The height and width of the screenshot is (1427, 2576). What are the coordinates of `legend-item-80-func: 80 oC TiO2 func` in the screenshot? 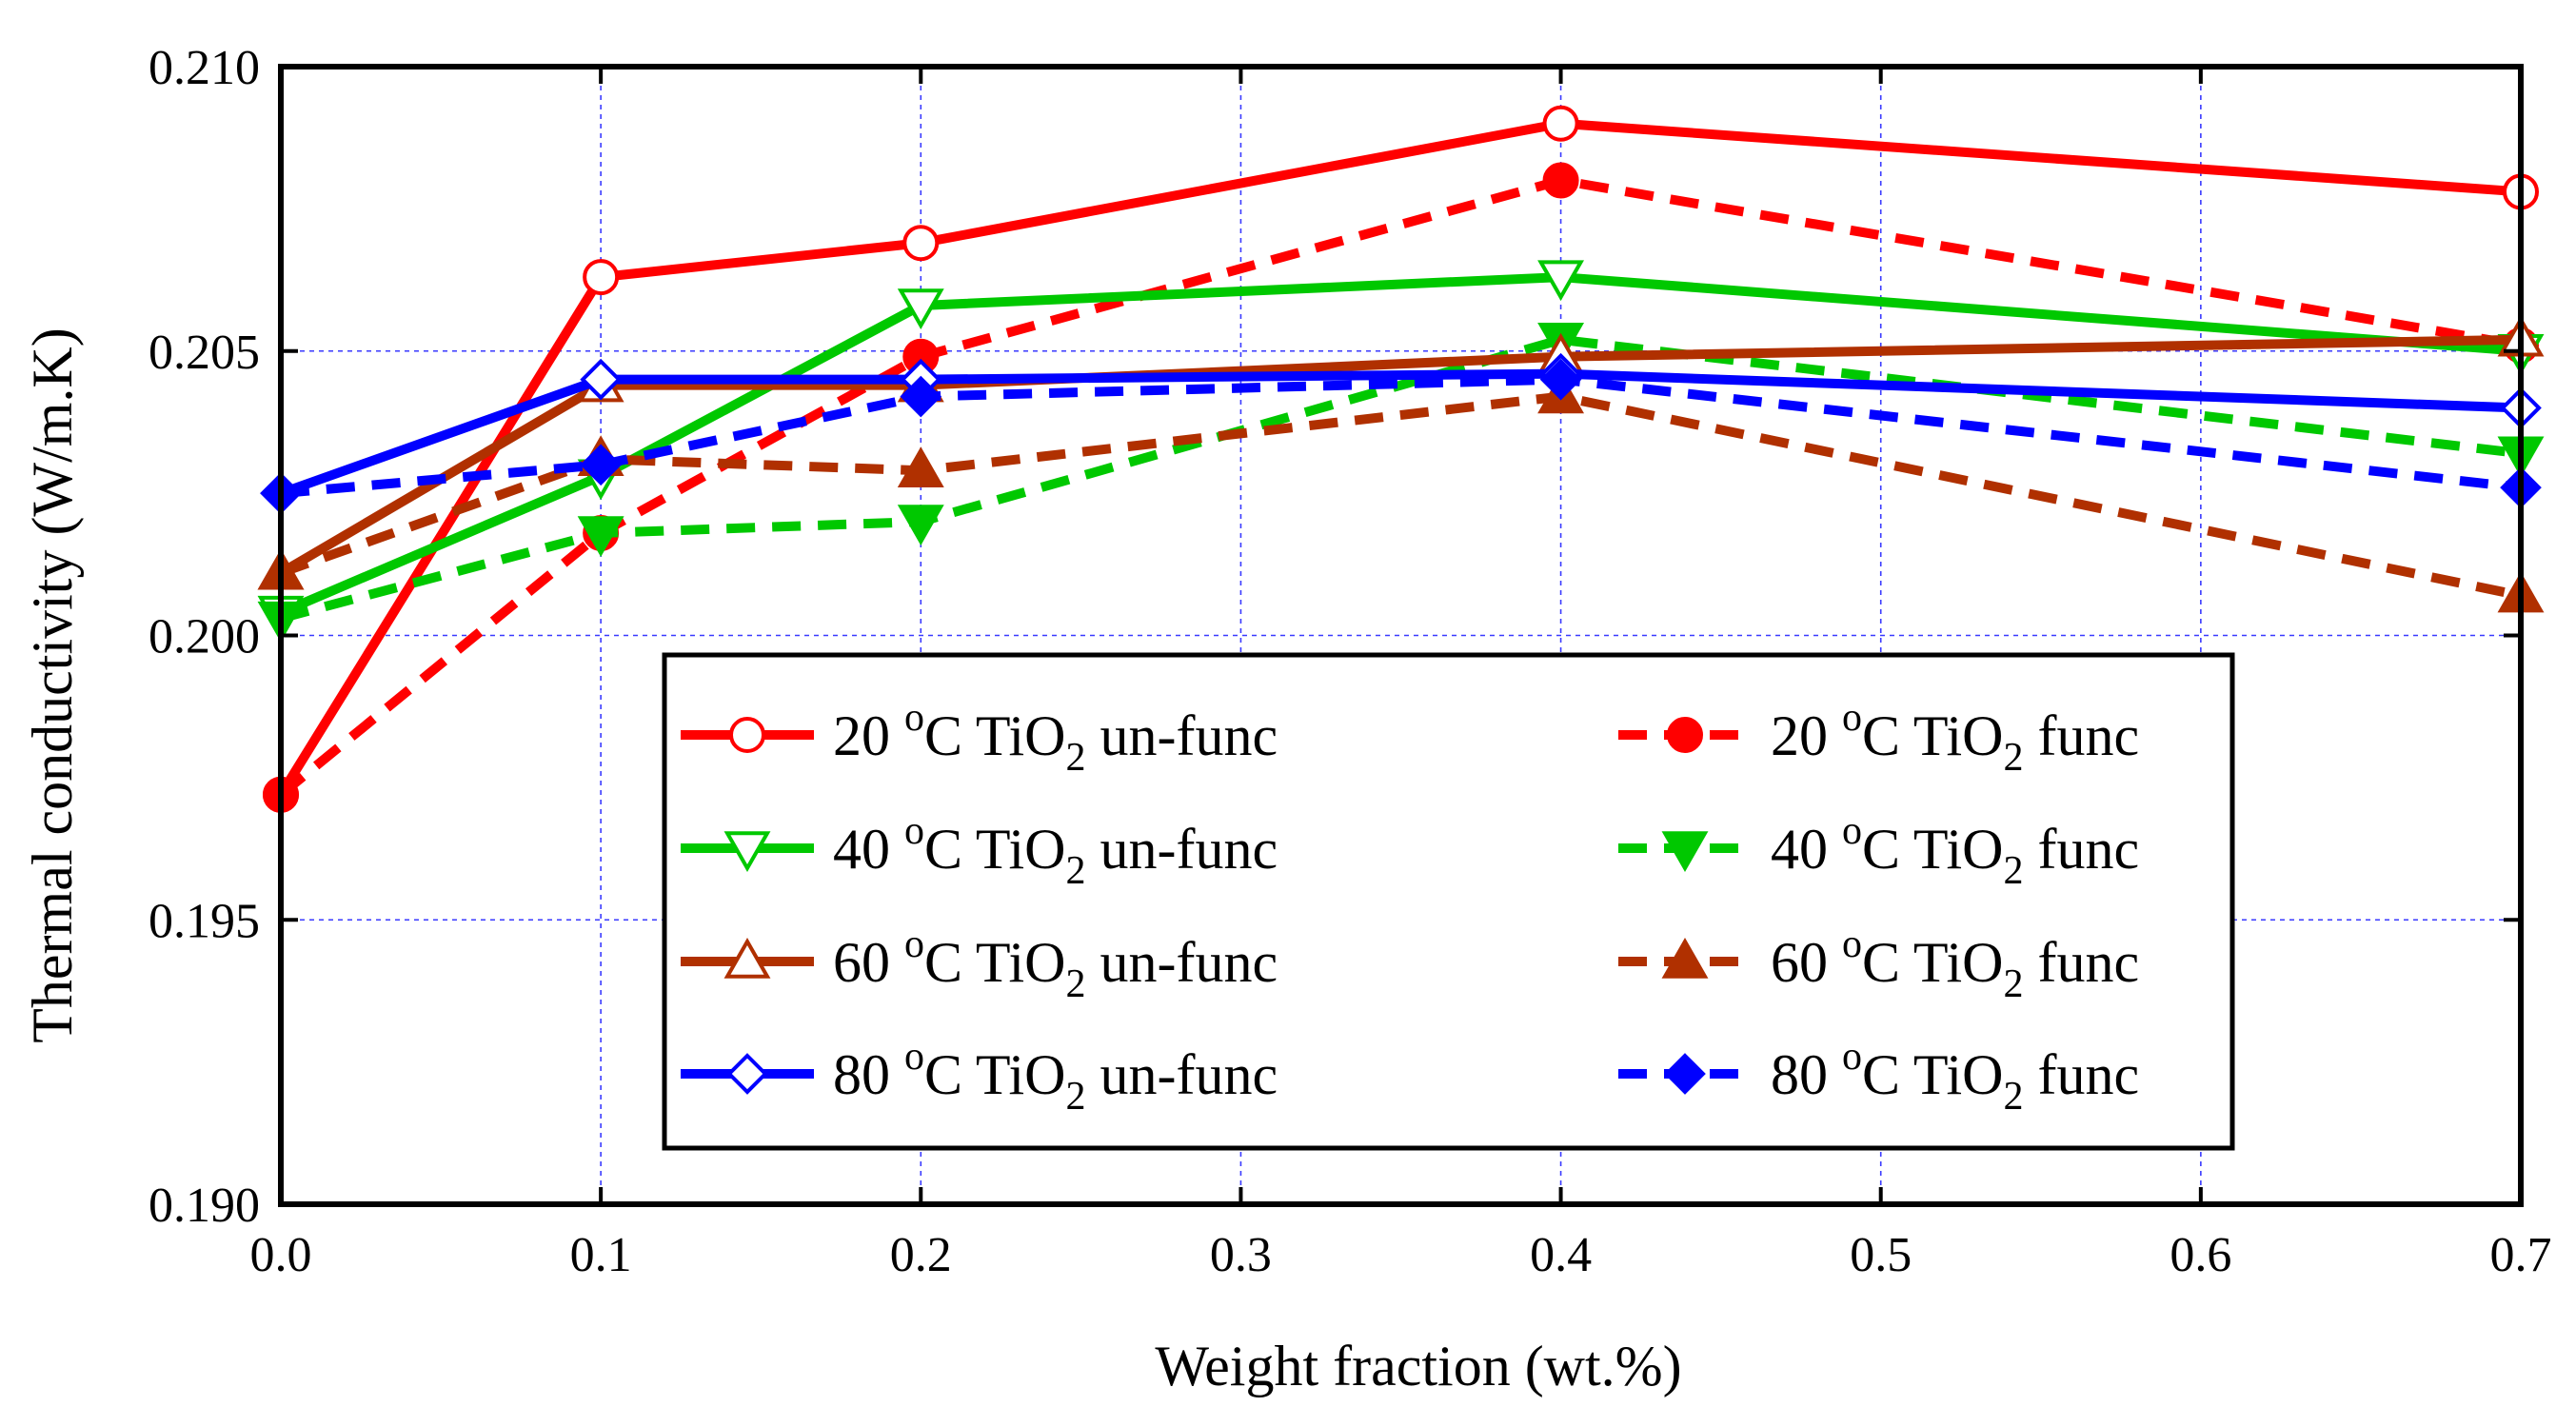 It's located at (1878, 1077).